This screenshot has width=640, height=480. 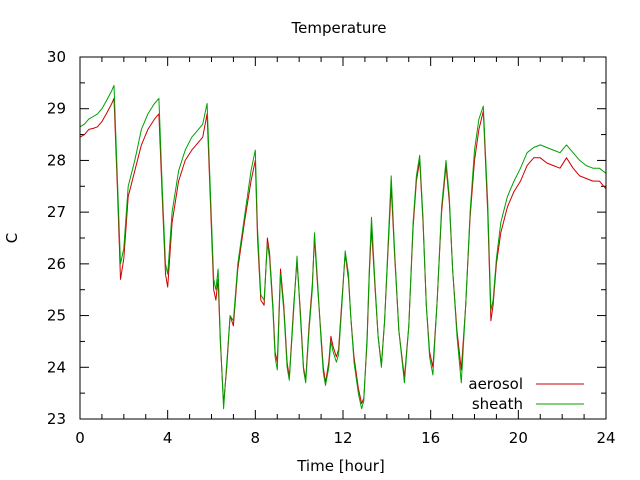 What do you see at coordinates (495, 384) in the screenshot?
I see `legend-label-aerosol: aerosol` at bounding box center [495, 384].